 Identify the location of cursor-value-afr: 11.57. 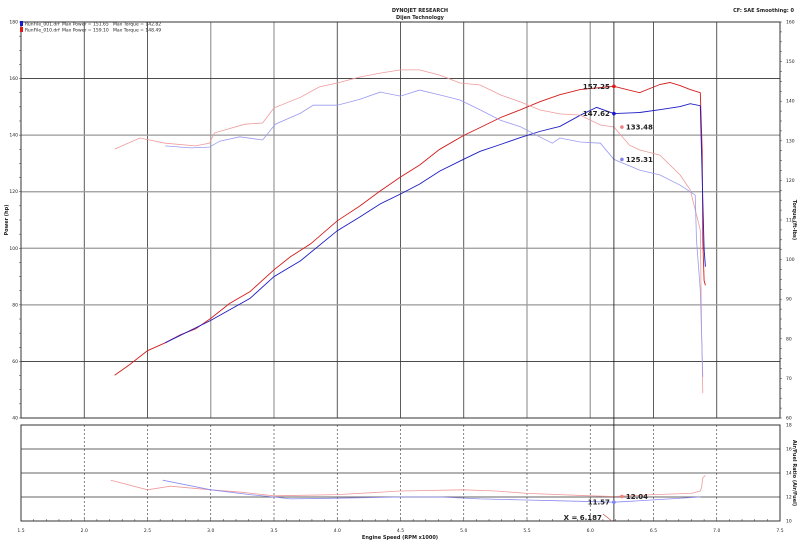
(599, 503).